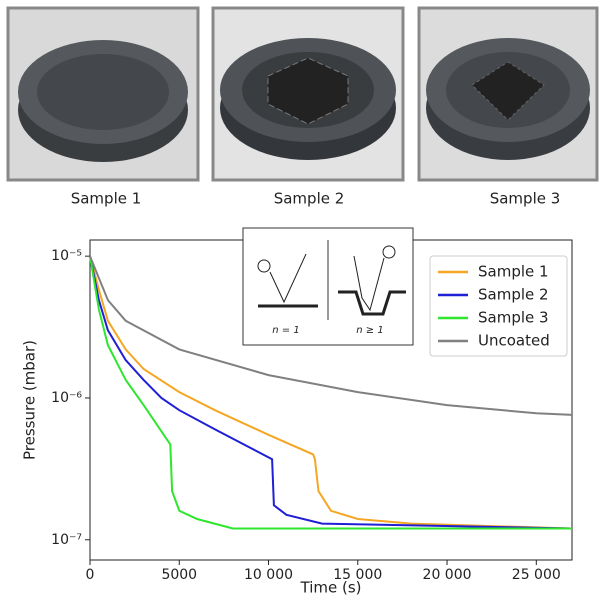 This screenshot has width=603, height=601. Describe the element at coordinates (331, 588) in the screenshot. I see `x-axis-label: Time (s)` at that location.